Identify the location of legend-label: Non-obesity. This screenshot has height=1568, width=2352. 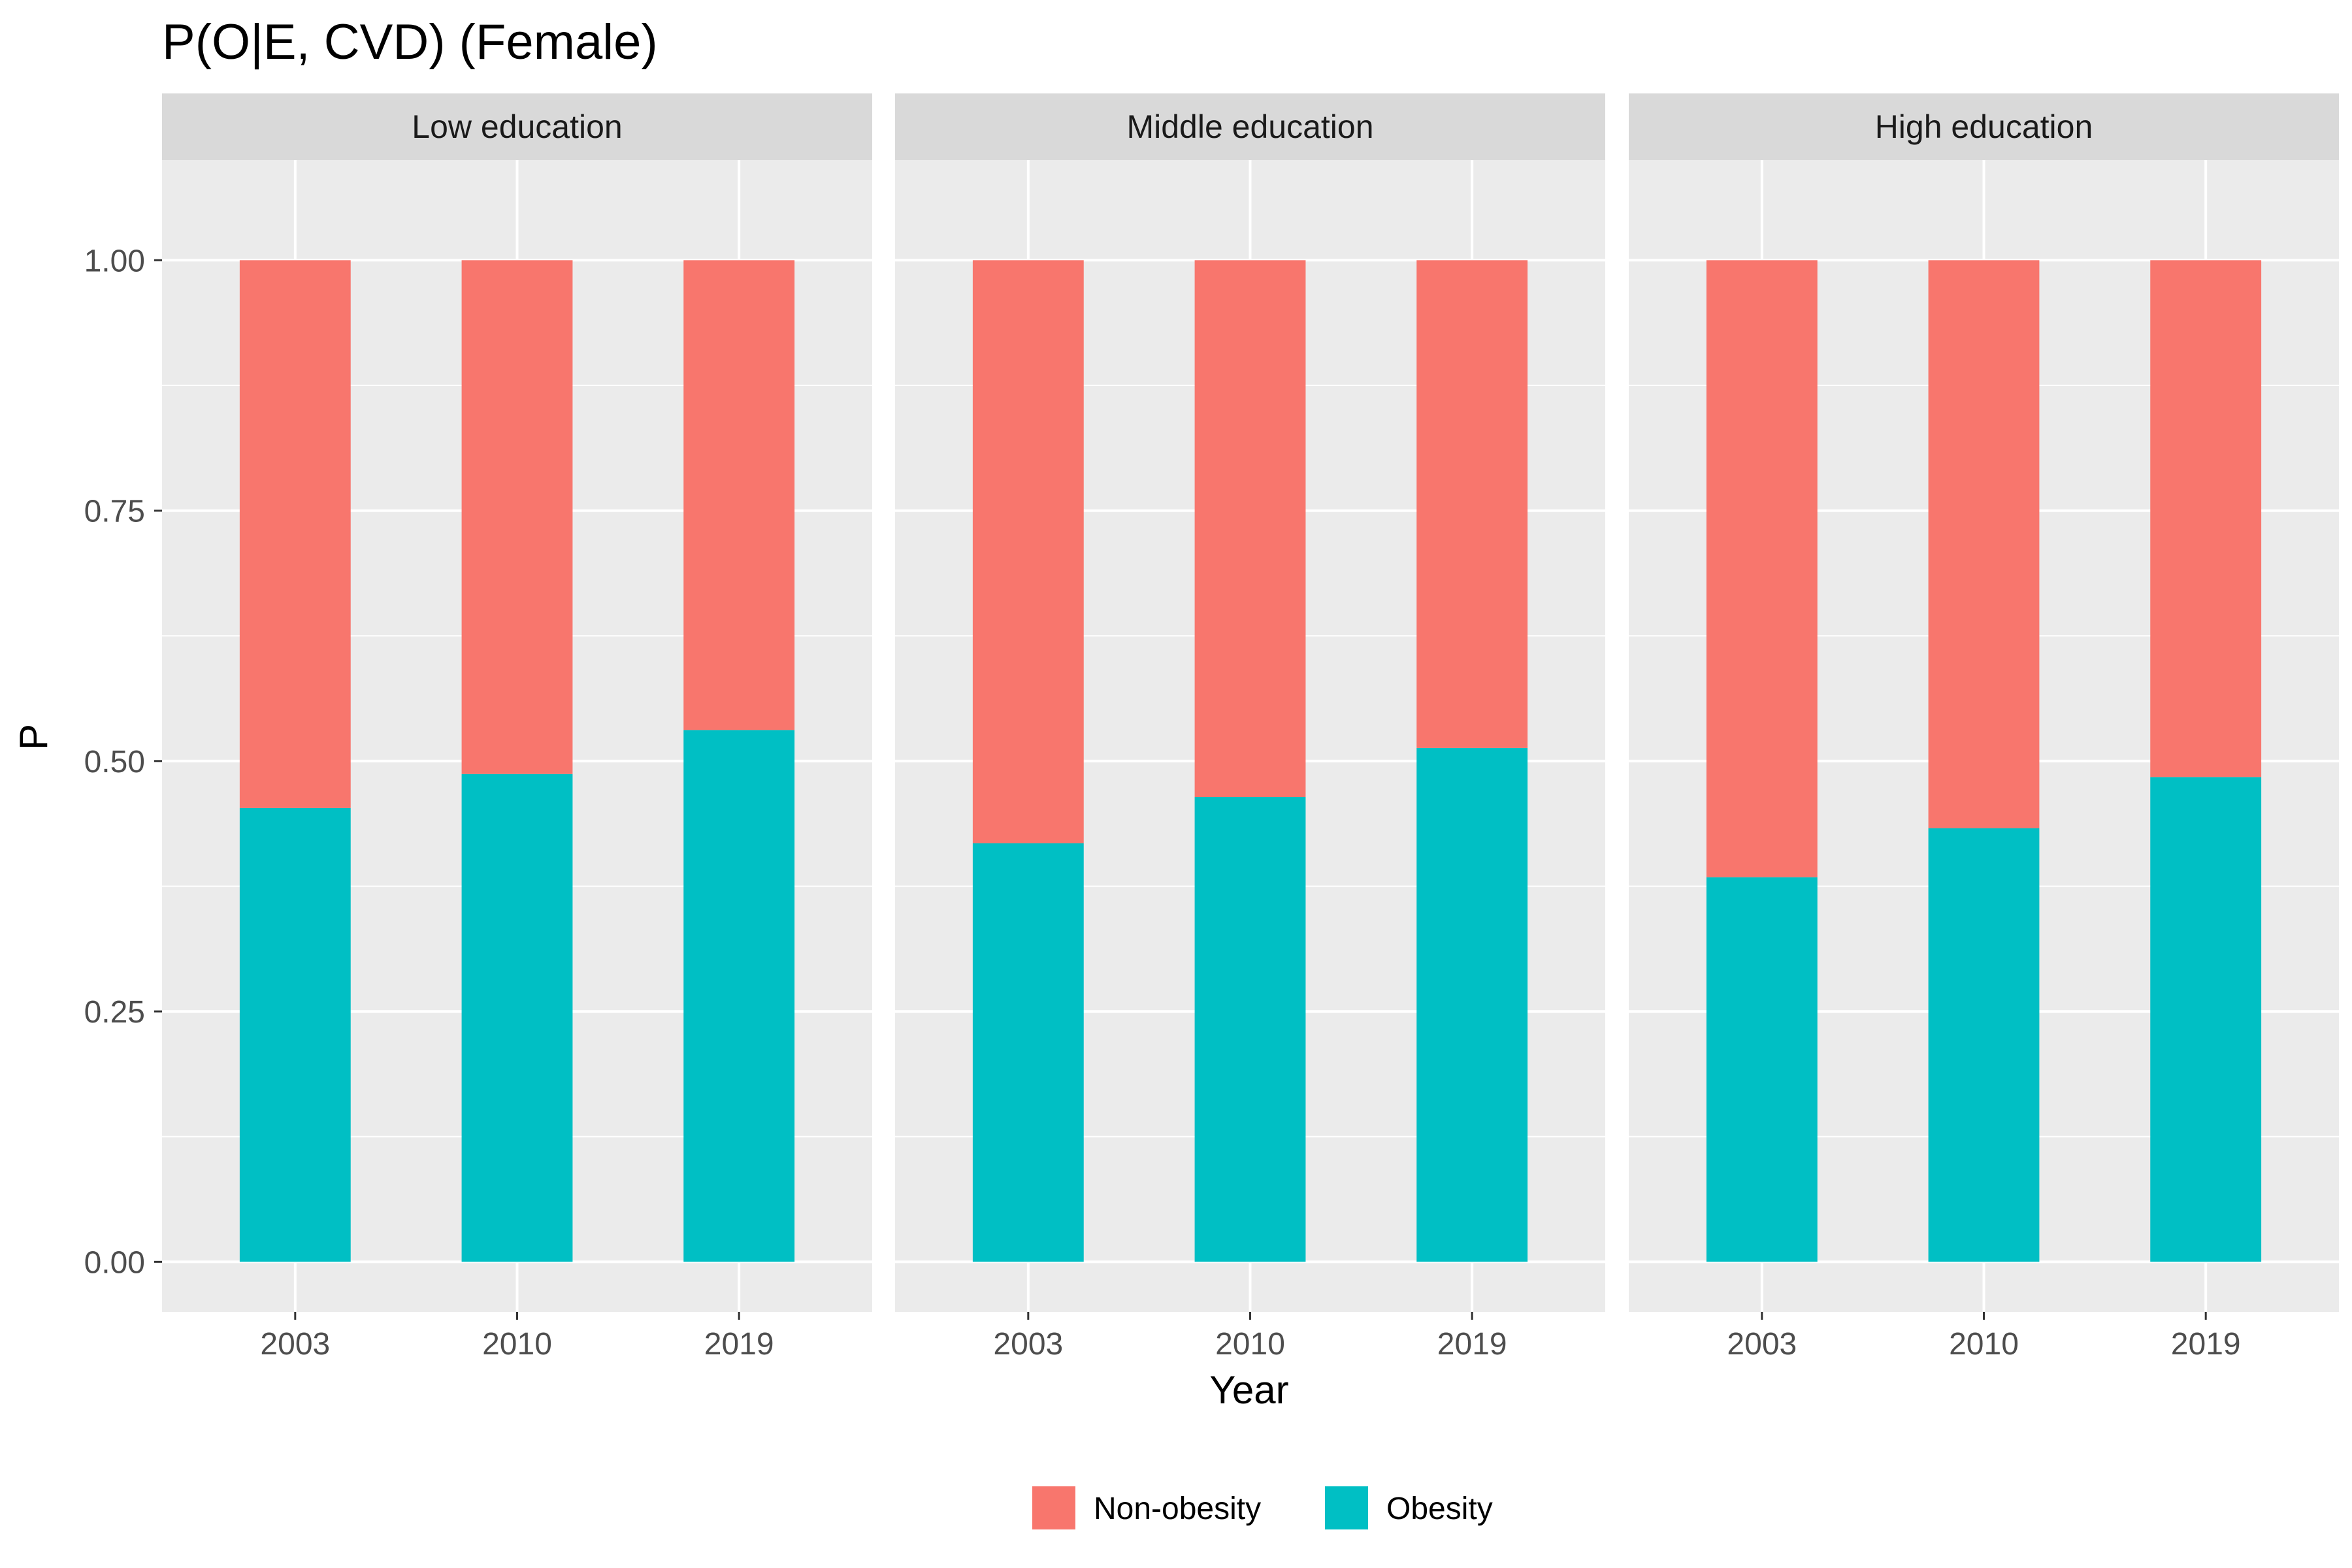
(1177, 1509).